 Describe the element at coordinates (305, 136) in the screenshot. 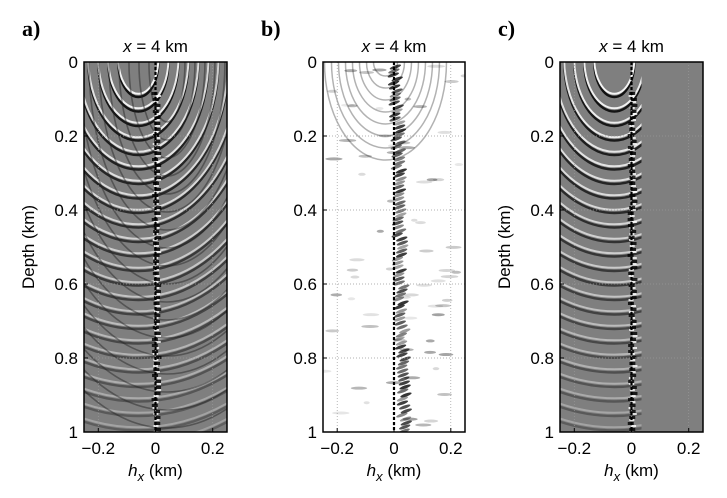

I see `y-tick-label: 0.2` at that location.